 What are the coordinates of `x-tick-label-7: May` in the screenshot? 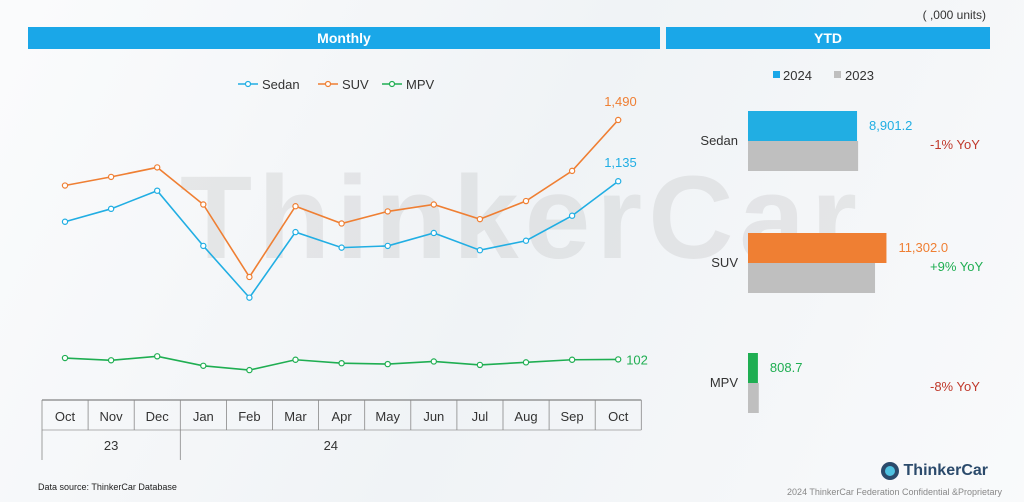 It's located at (387, 416).